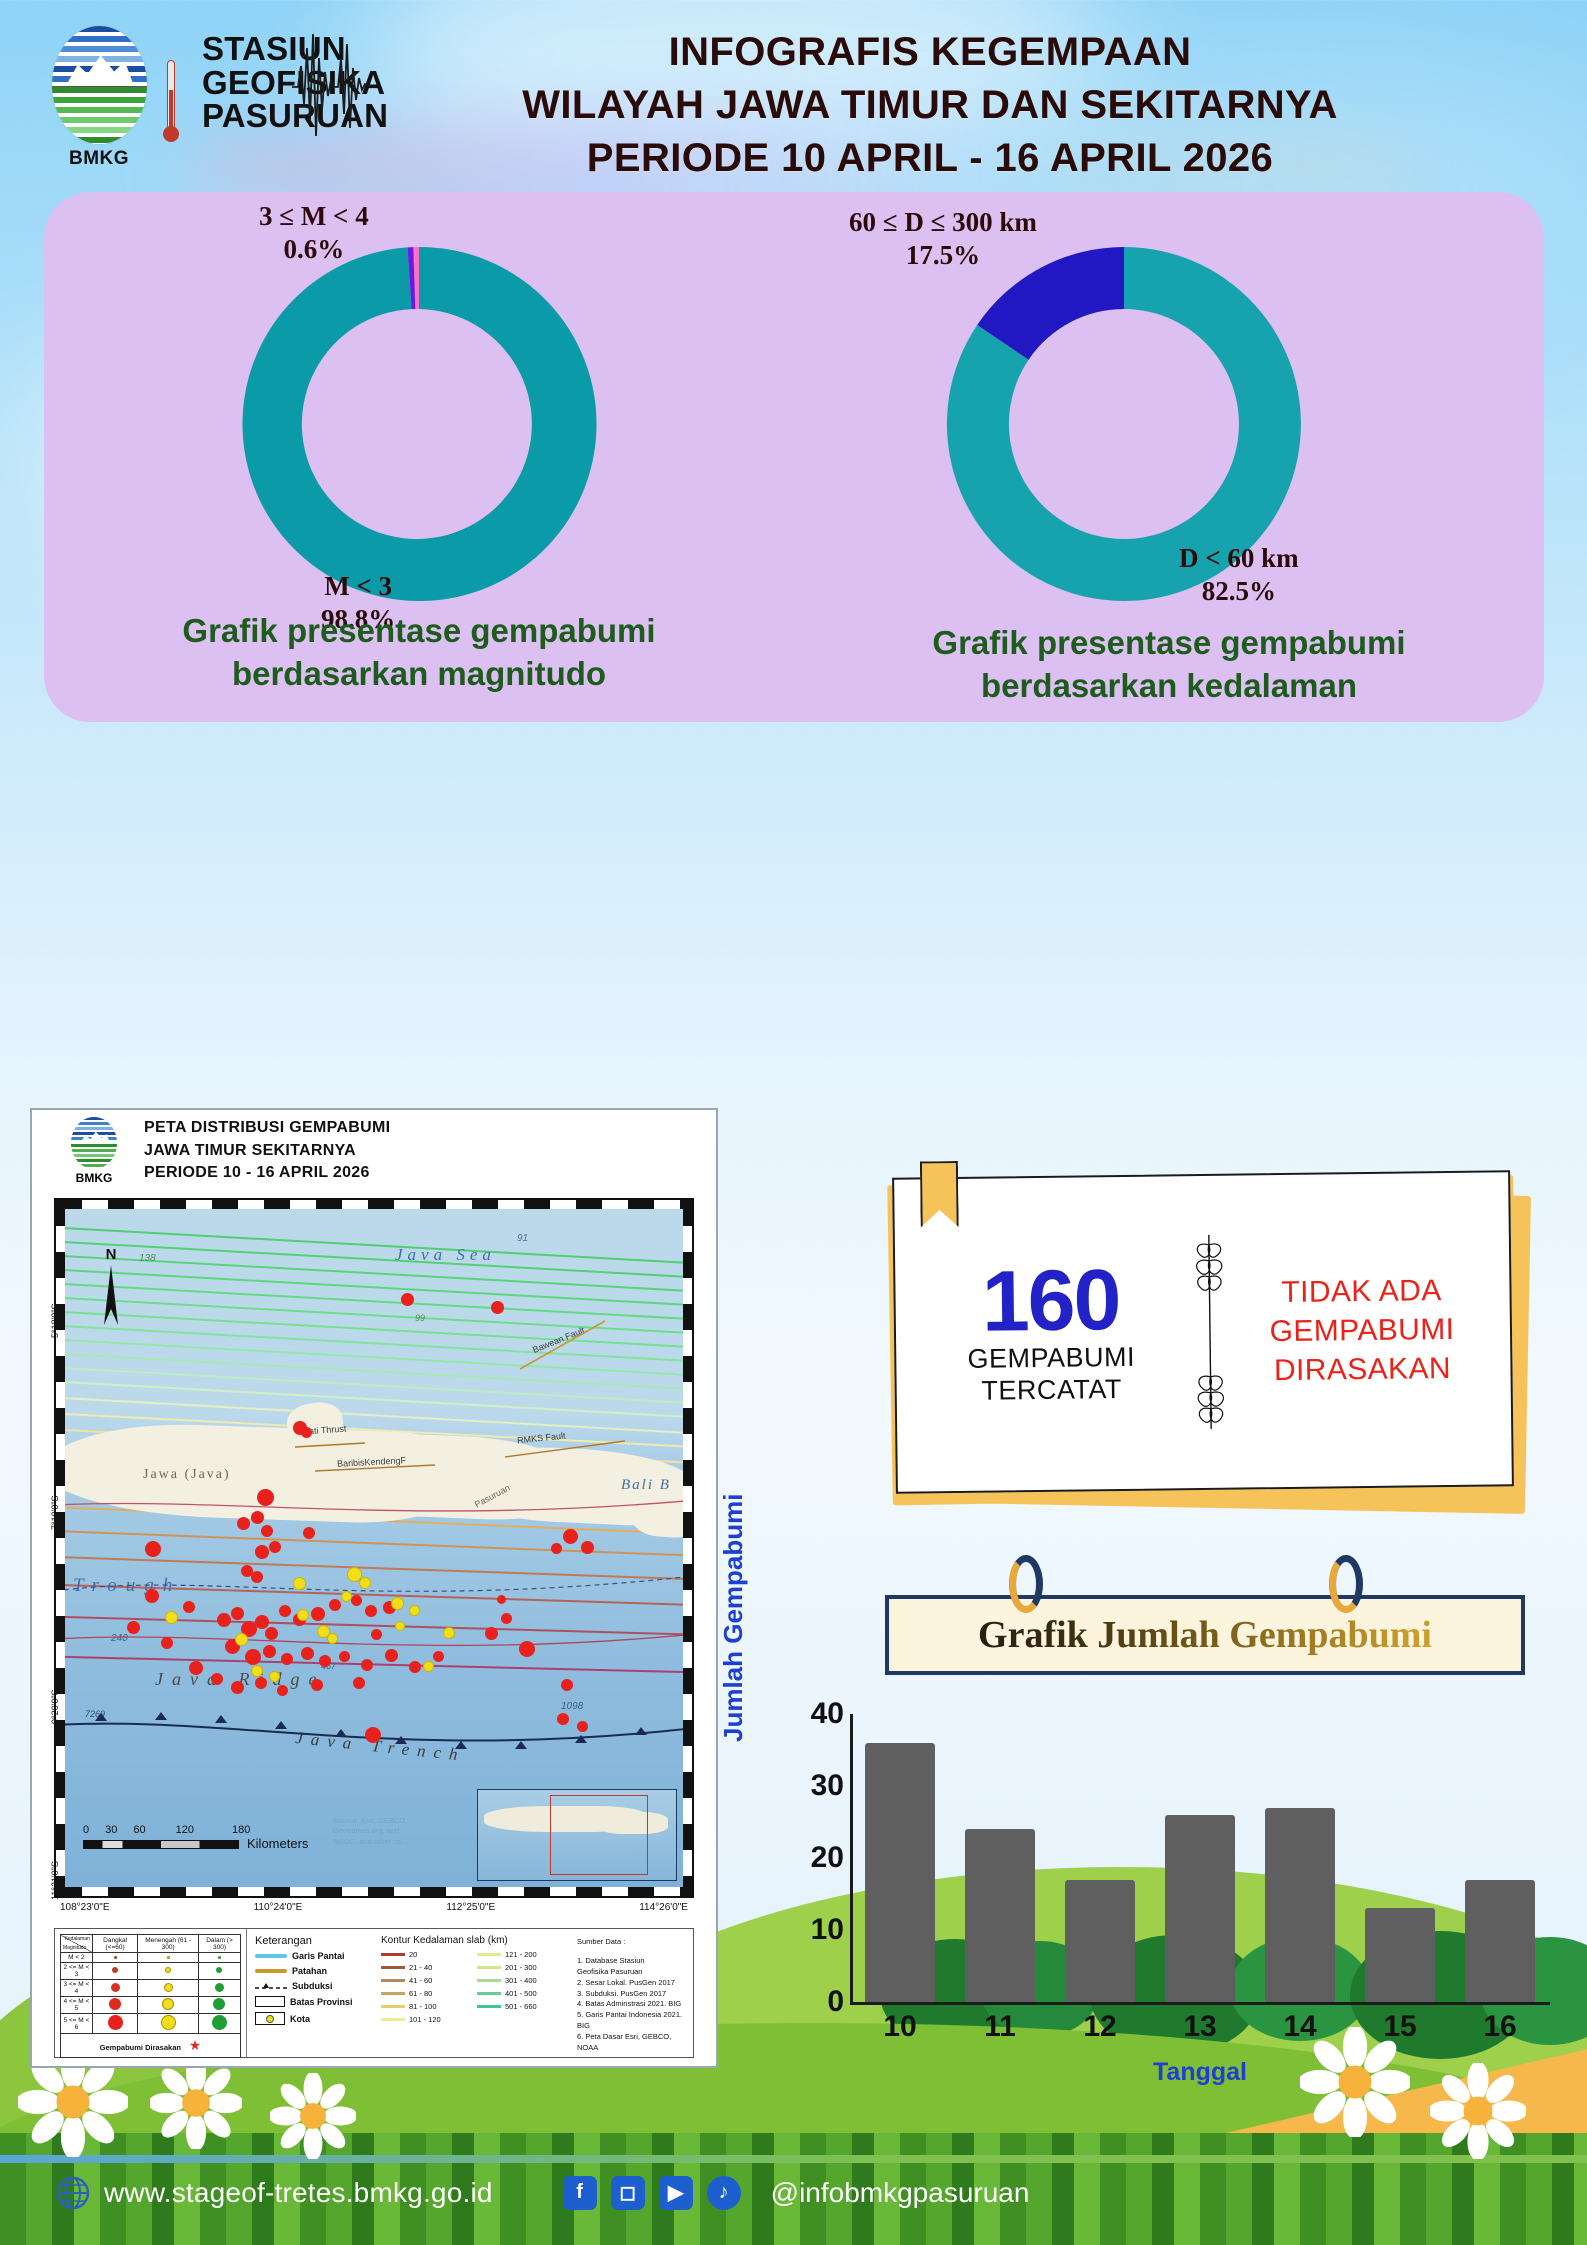 Image resolution: width=1587 pixels, height=2245 pixels. What do you see at coordinates (1026, 1584) in the screenshot?
I see `hook-icon` at bounding box center [1026, 1584].